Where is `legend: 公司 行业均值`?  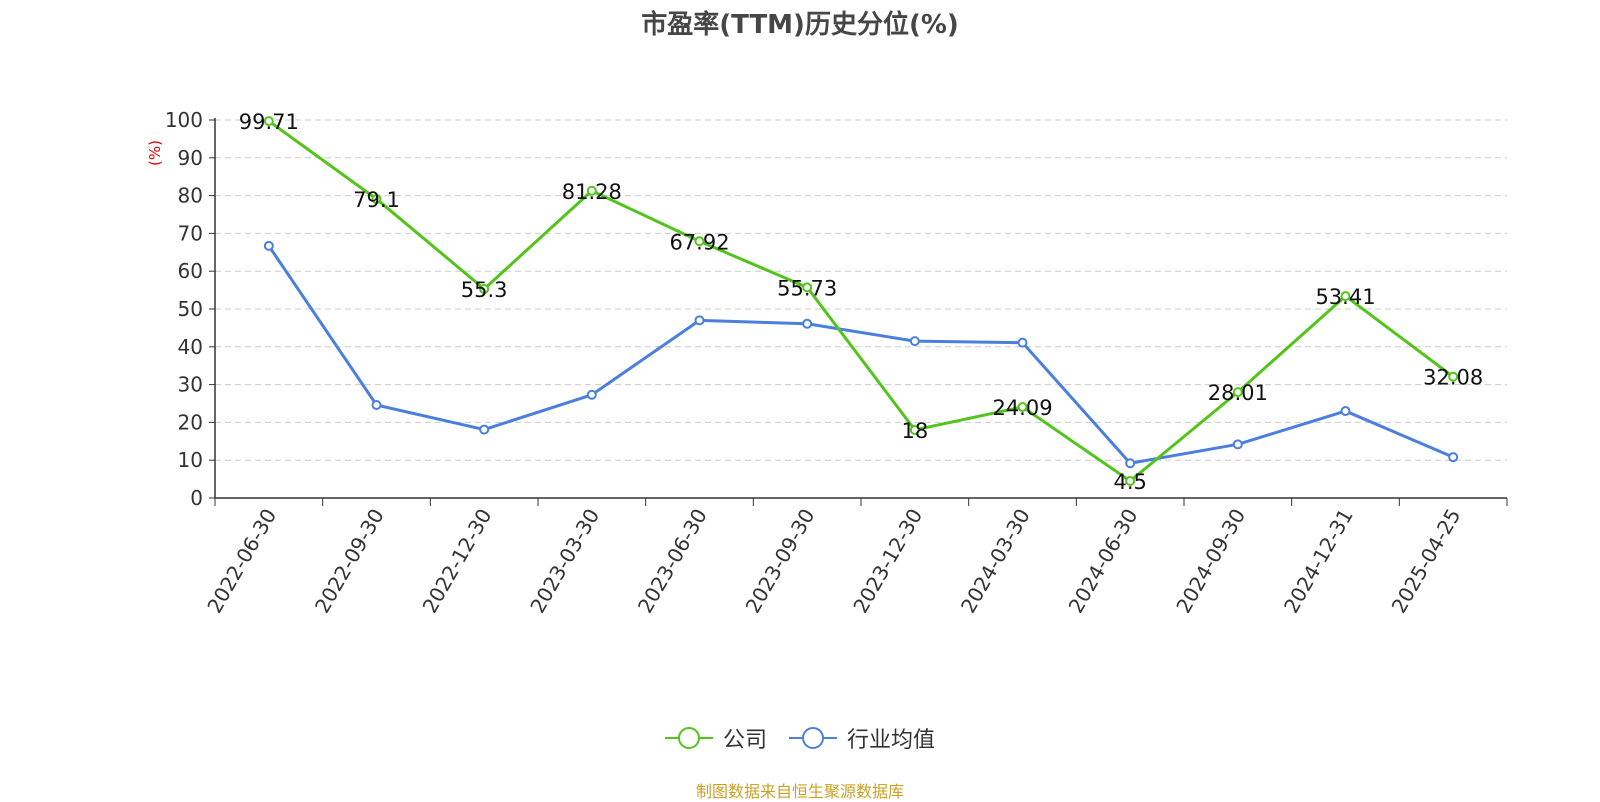 legend: 公司 行业均值 is located at coordinates (800, 738).